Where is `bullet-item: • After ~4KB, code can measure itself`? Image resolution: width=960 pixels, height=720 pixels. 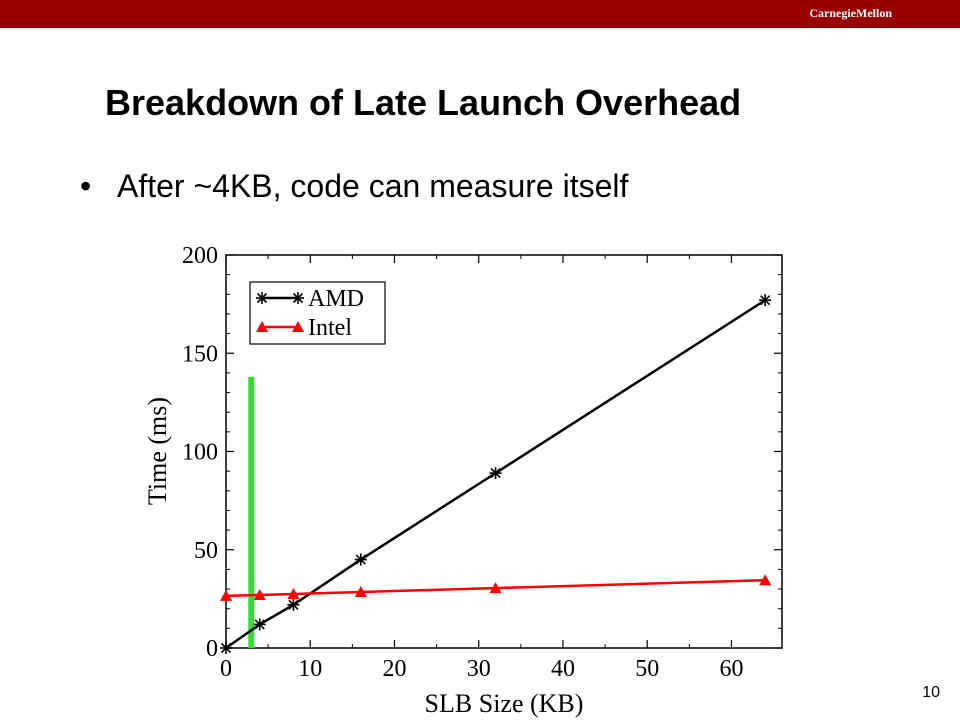
bullet-item: • After ~4KB, code can measure itself is located at coordinates (354, 186).